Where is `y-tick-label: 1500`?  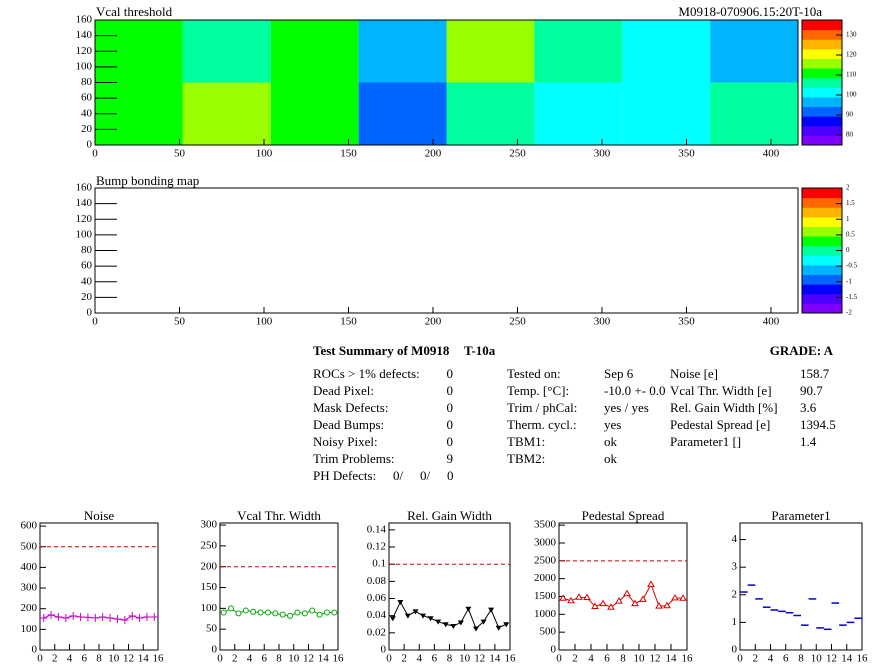 y-tick-label: 1500 is located at coordinates (545, 596).